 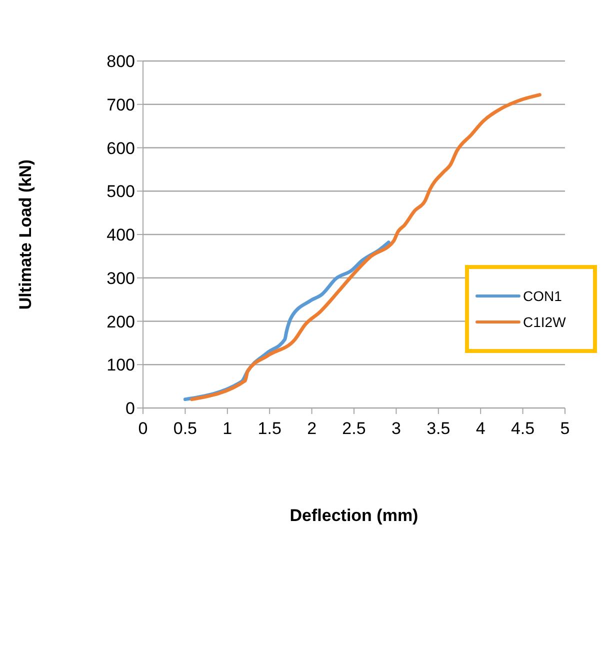 I want to click on x-tick-label: 4, so click(x=481, y=428).